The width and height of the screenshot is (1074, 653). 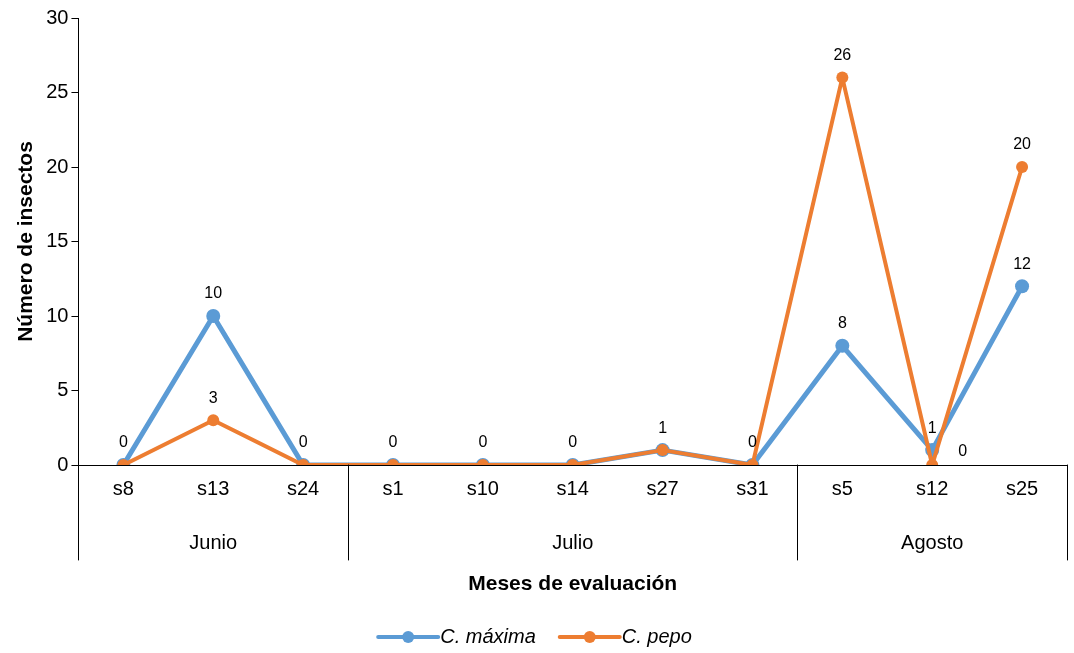 I want to click on data-label: 12, so click(x=1022, y=263).